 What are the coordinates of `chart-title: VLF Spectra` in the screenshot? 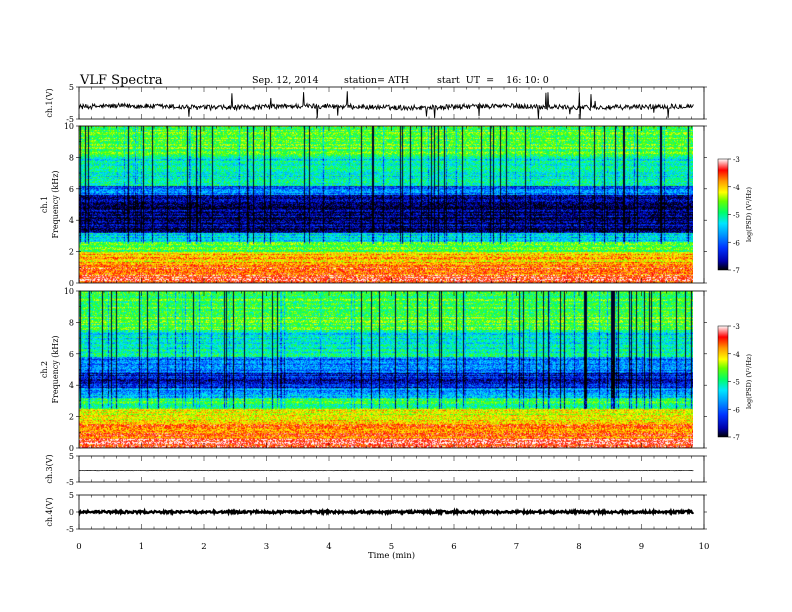 It's located at (121, 80).